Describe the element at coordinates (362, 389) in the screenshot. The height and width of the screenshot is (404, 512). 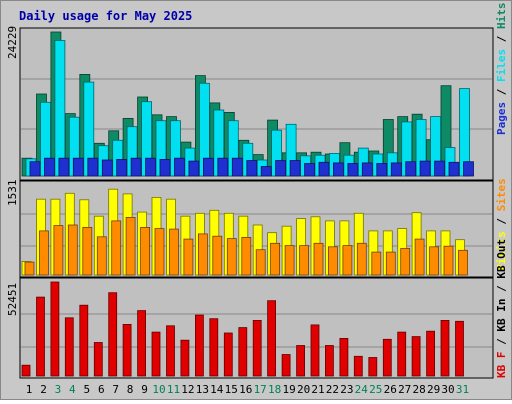
I see `x-tick-label: 24` at that location.